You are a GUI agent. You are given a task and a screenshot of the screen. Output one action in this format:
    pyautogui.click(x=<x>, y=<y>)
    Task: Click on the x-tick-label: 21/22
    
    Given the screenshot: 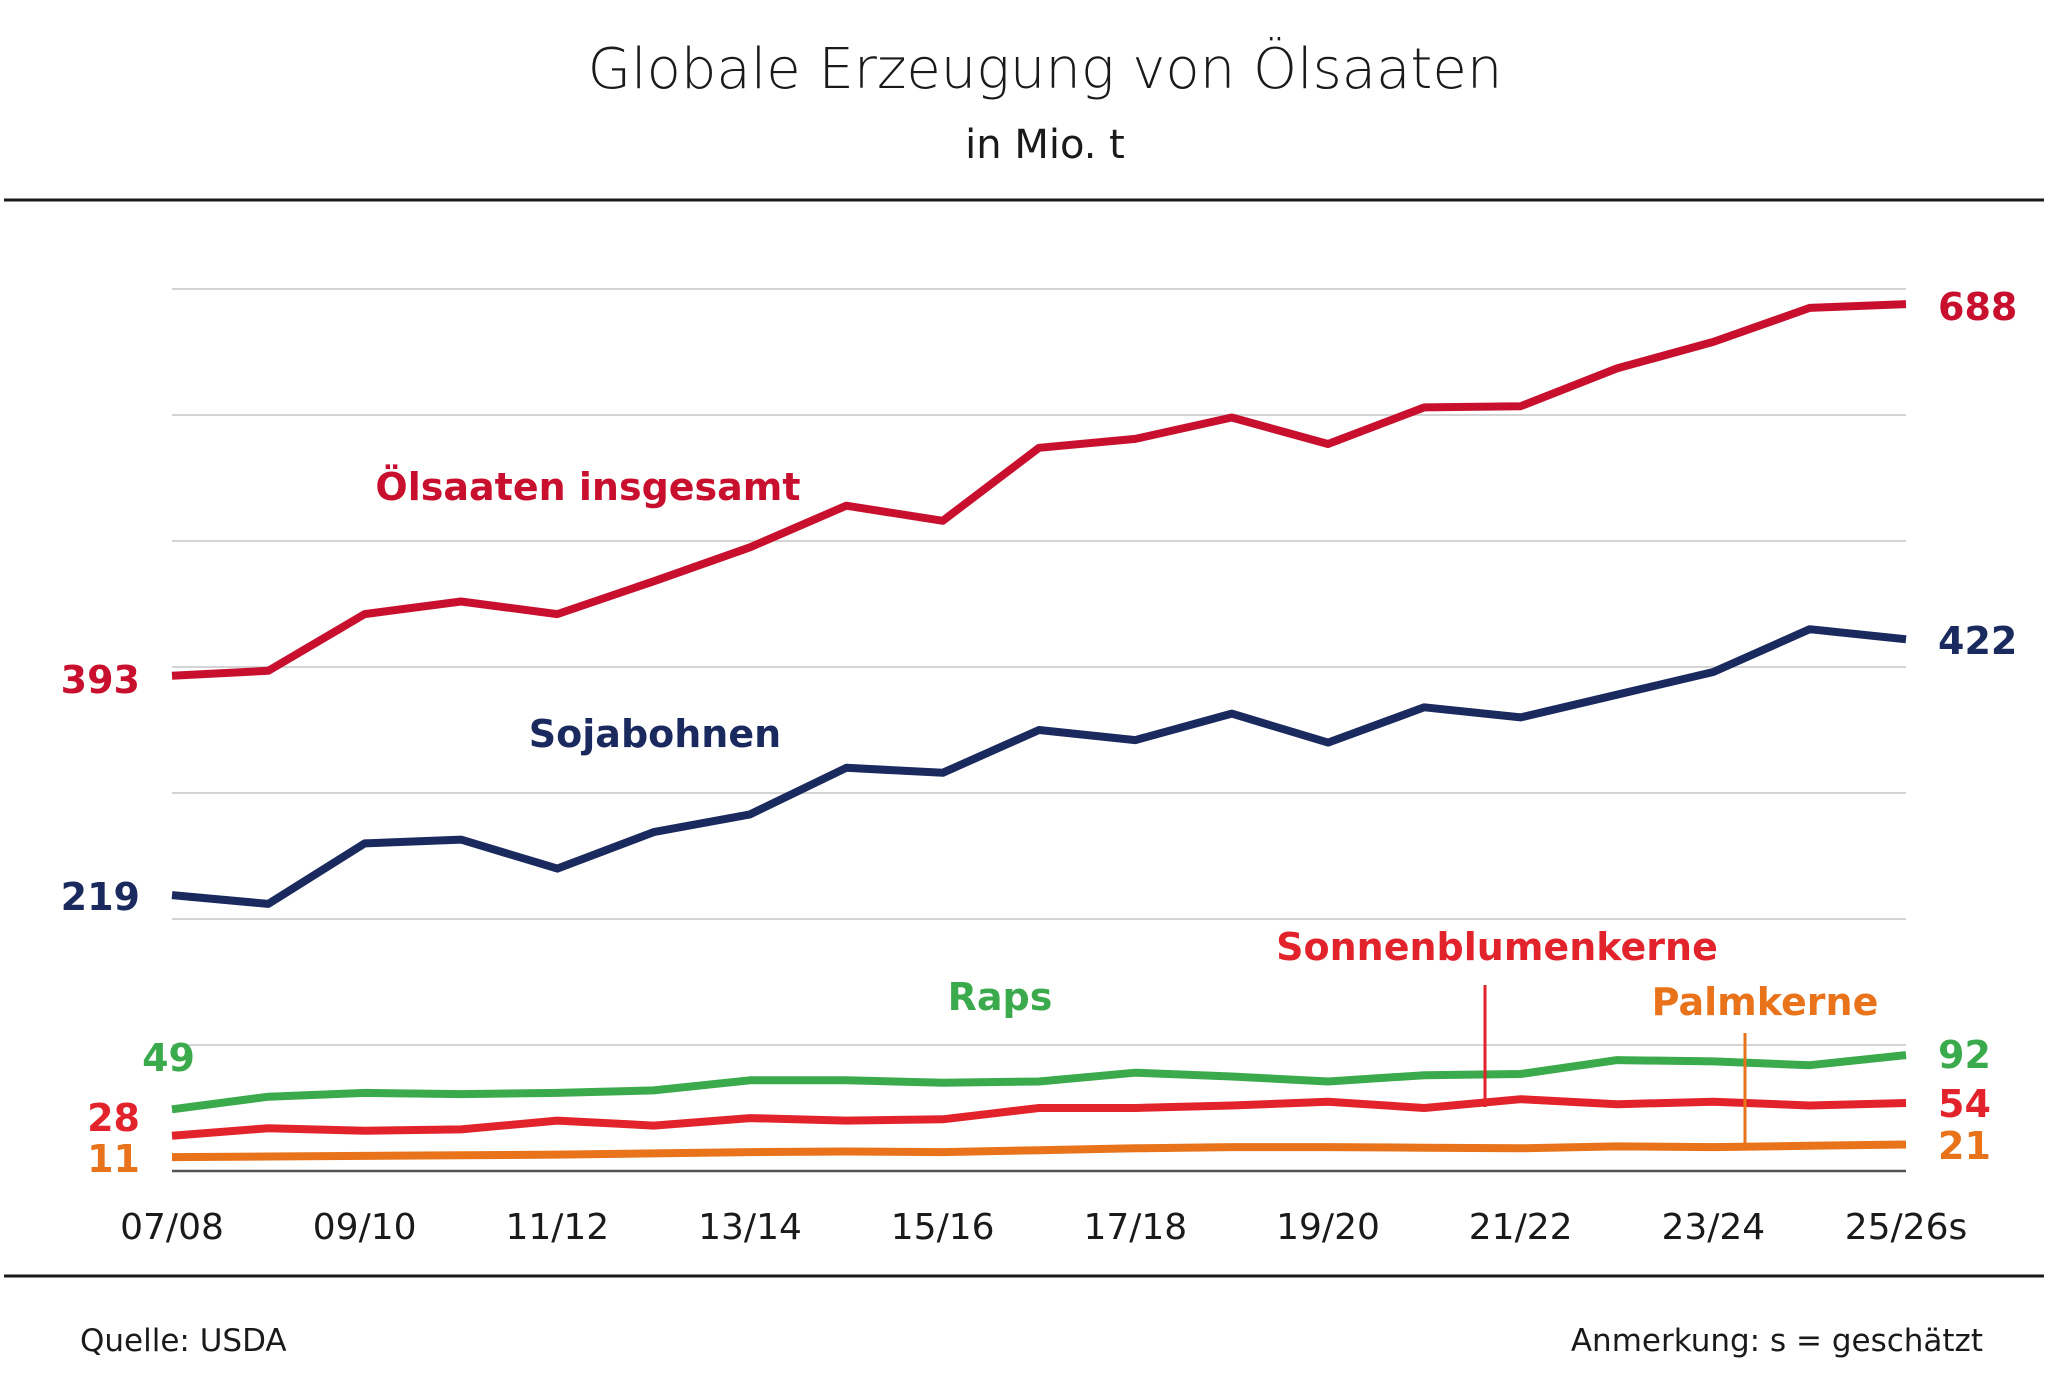 What is the action you would take?
    pyautogui.click(x=1521, y=1227)
    